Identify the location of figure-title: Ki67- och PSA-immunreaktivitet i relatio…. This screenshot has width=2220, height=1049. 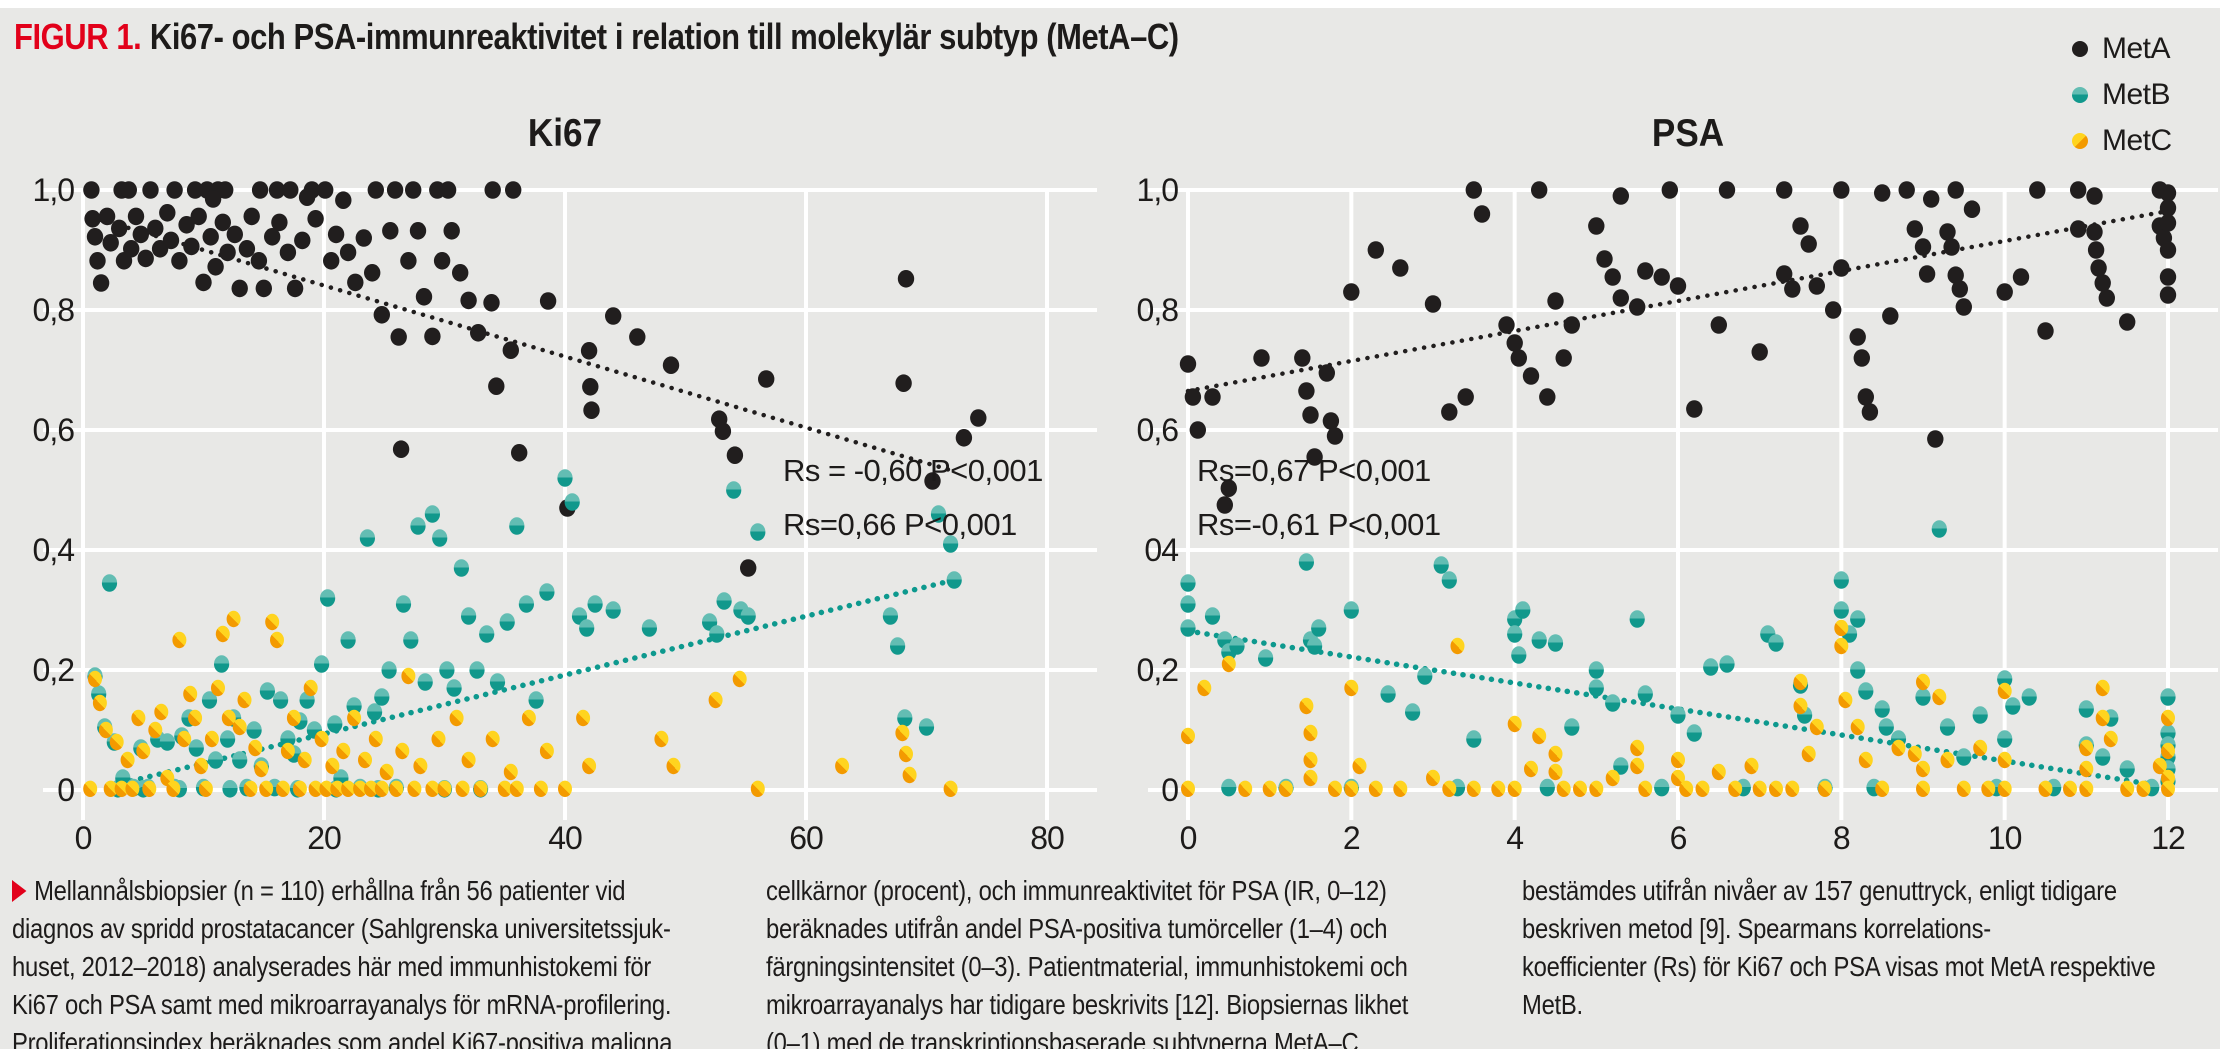
(664, 36).